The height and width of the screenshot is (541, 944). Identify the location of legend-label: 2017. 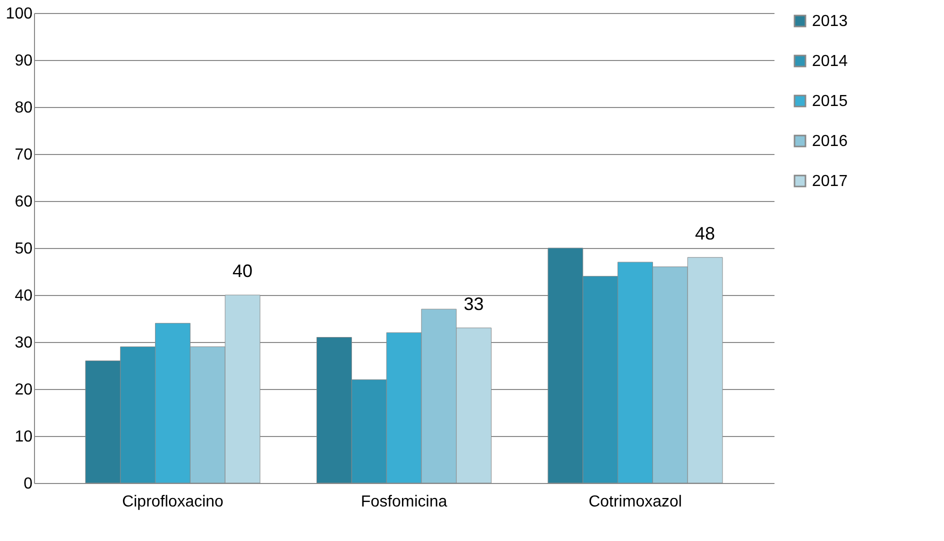
(830, 181).